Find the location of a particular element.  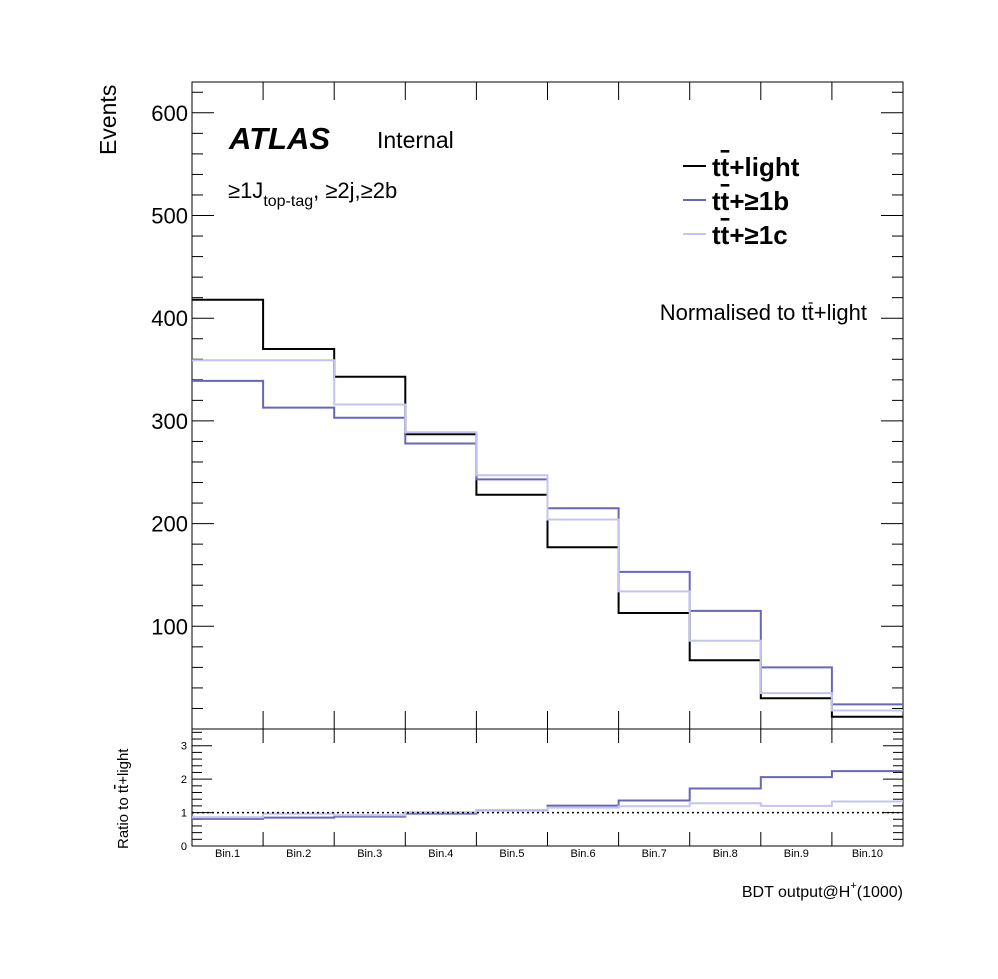

x-tick-label: Bin.6 is located at coordinates (583, 854).